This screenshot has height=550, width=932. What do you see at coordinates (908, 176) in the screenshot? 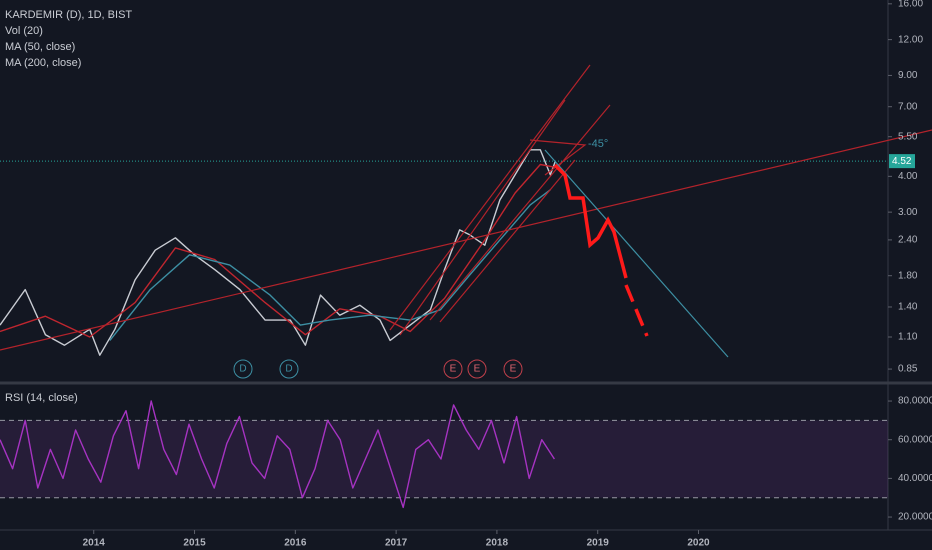
I see `y-tick-label: 4.00` at bounding box center [908, 176].